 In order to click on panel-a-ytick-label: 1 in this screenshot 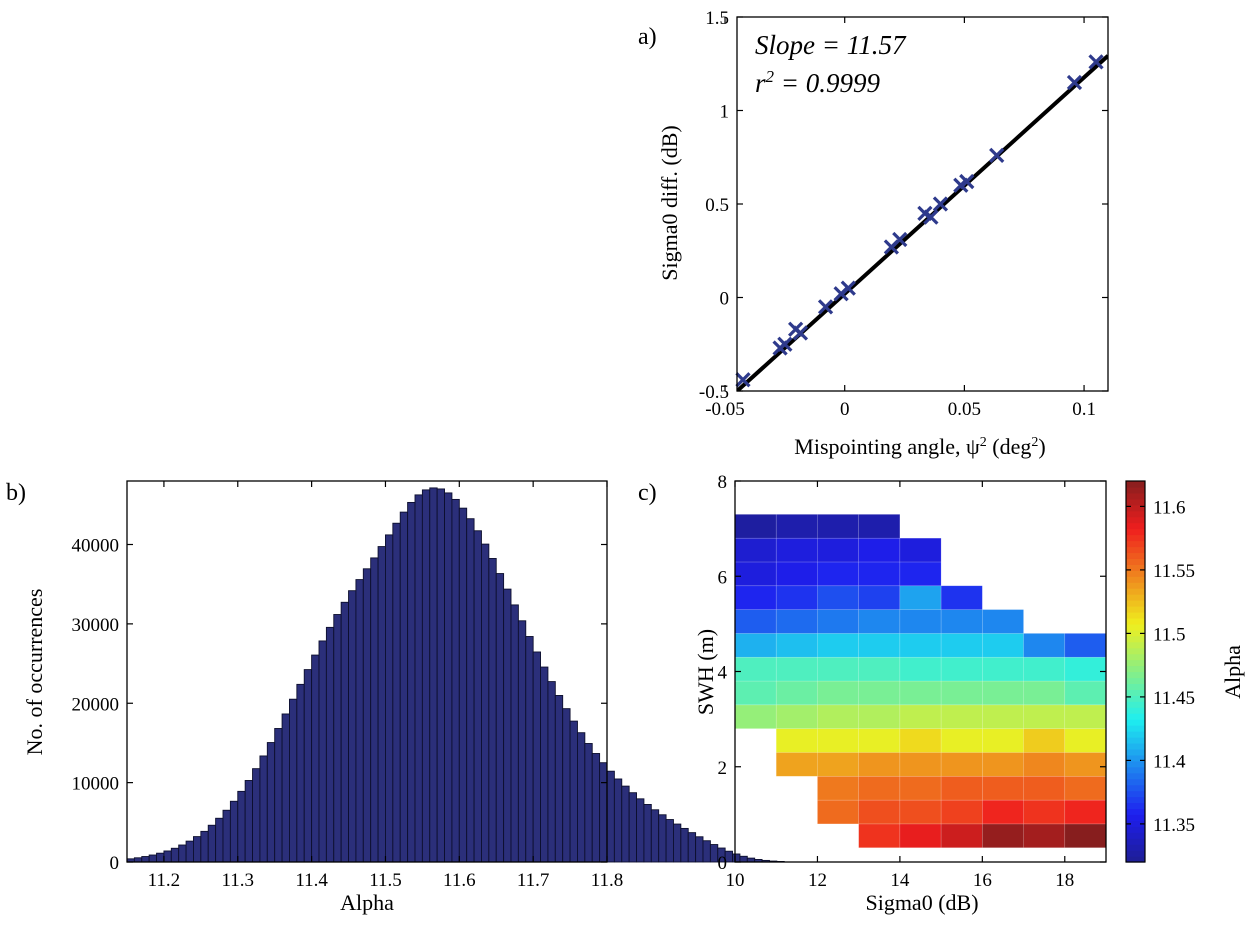, I will do `click(725, 112)`.